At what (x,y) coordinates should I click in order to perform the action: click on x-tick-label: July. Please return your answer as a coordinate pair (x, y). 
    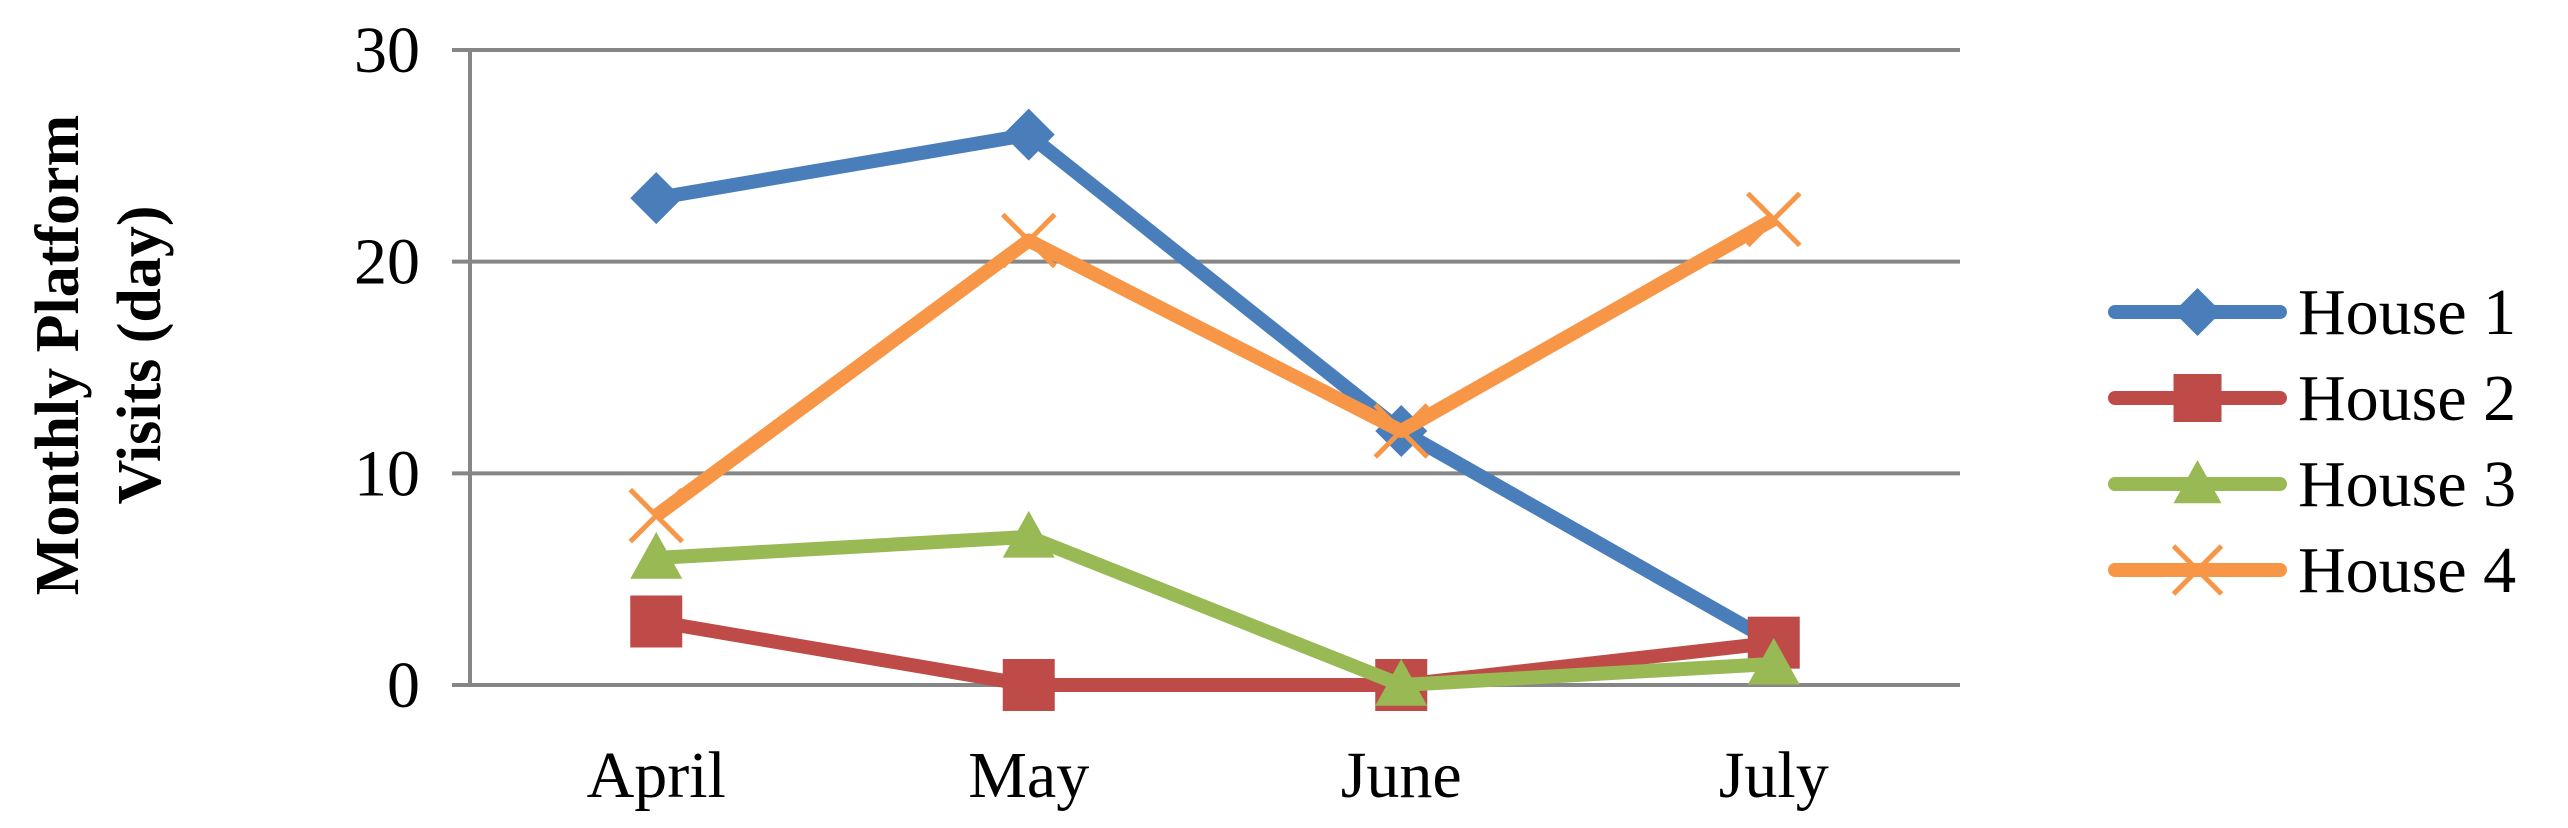
    Looking at the image, I should click on (1774, 775).